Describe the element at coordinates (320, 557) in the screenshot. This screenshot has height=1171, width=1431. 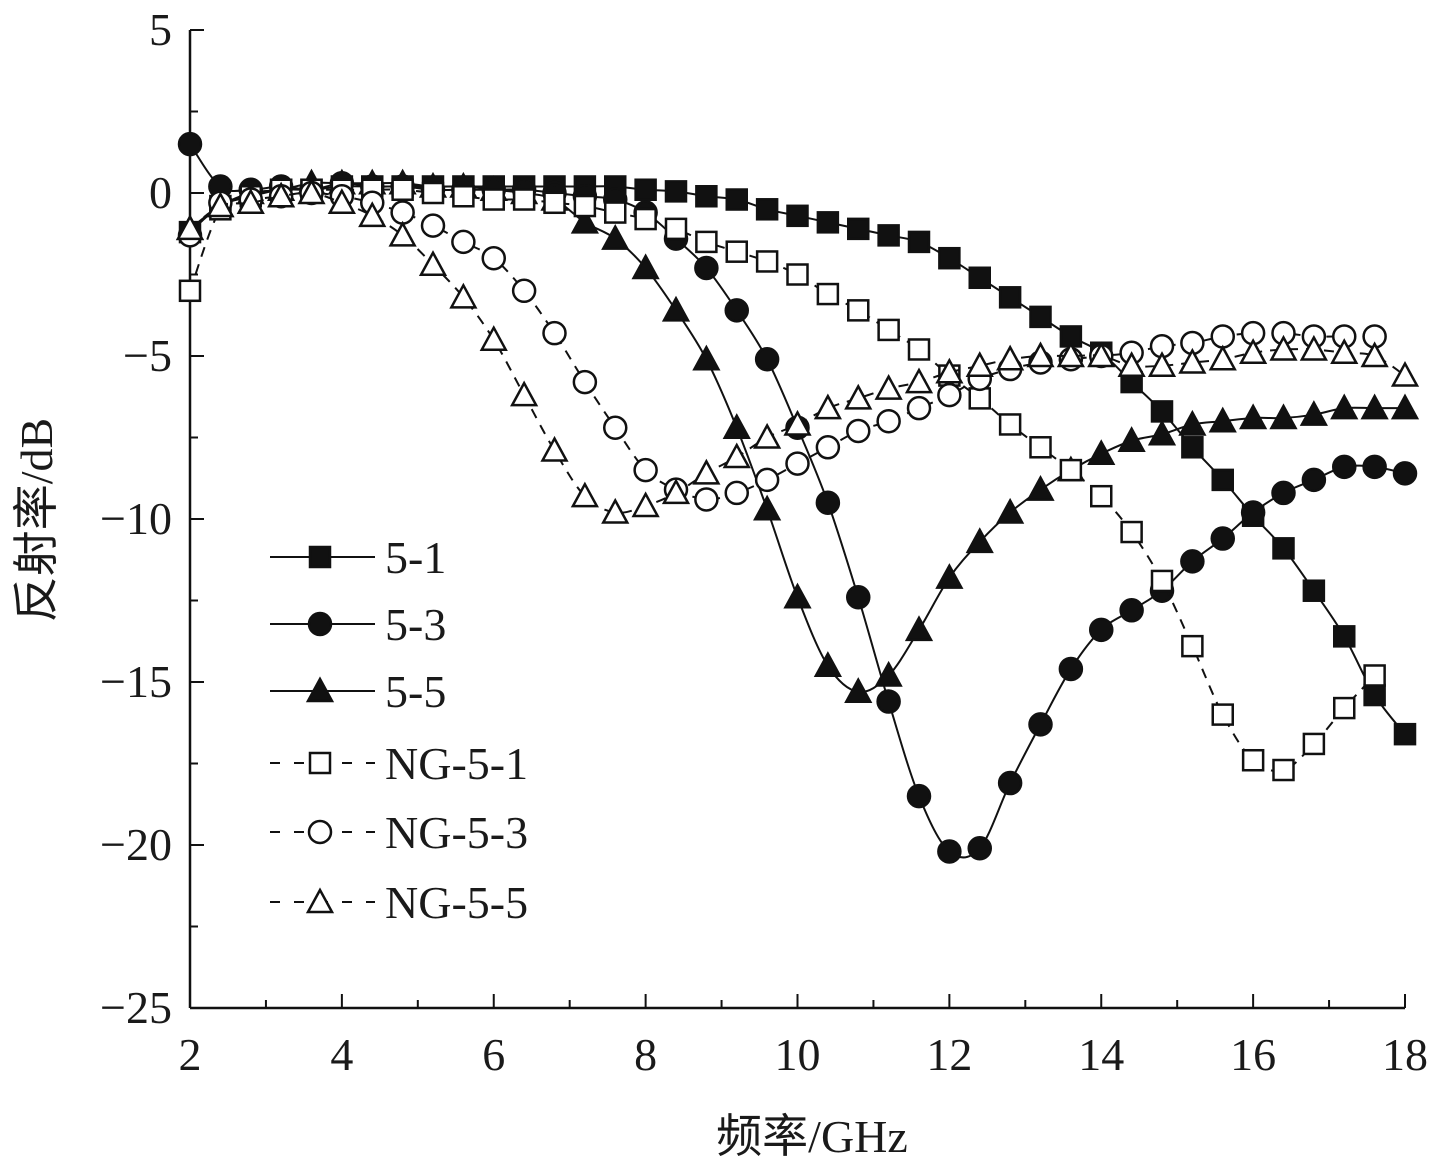
I see `legend-marker-square` at that location.